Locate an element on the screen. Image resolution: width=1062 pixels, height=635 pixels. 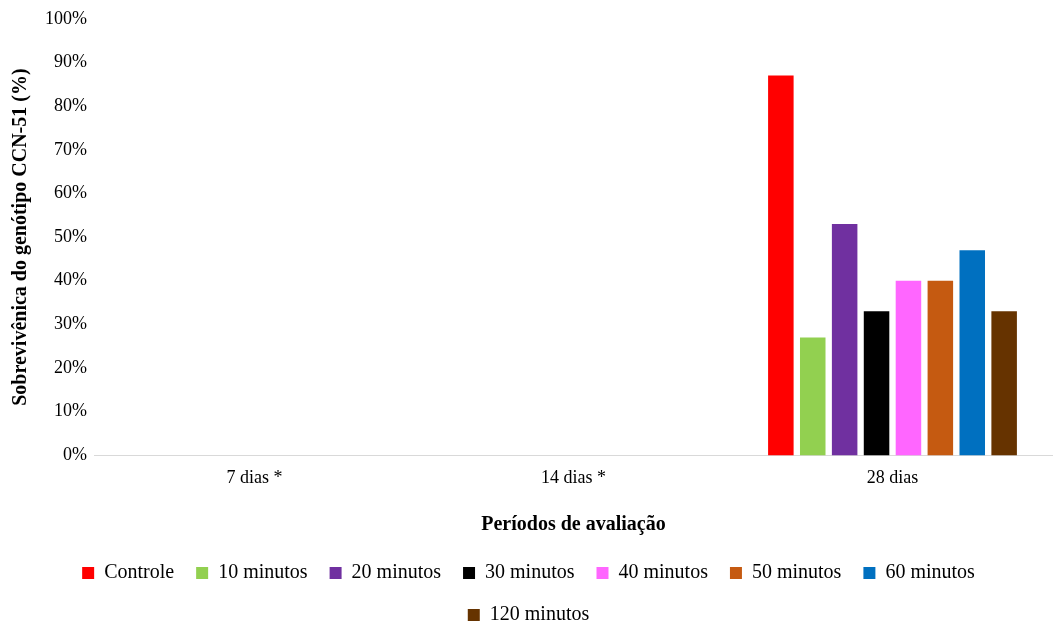
x-tick-label: 7 dias * is located at coordinates (254, 476).